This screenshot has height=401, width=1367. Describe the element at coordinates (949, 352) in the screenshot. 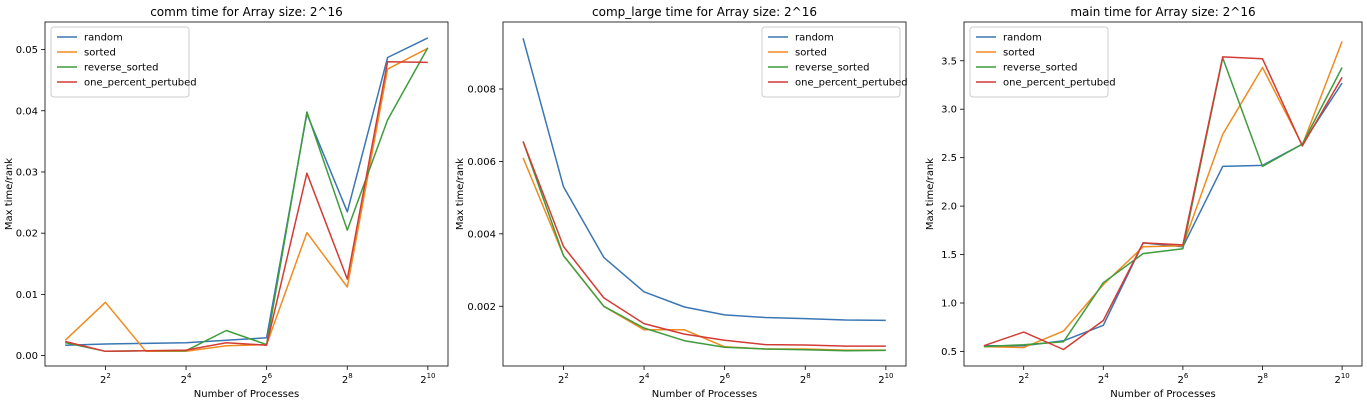

I see `y-tick-label: 0.5` at that location.